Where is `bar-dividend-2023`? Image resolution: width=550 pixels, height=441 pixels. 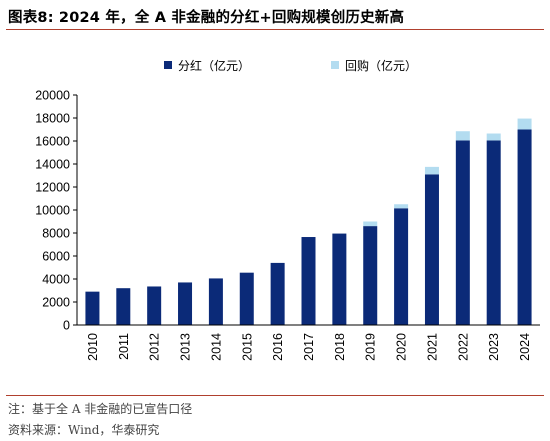
bar-dividend-2023 is located at coordinates (493, 232).